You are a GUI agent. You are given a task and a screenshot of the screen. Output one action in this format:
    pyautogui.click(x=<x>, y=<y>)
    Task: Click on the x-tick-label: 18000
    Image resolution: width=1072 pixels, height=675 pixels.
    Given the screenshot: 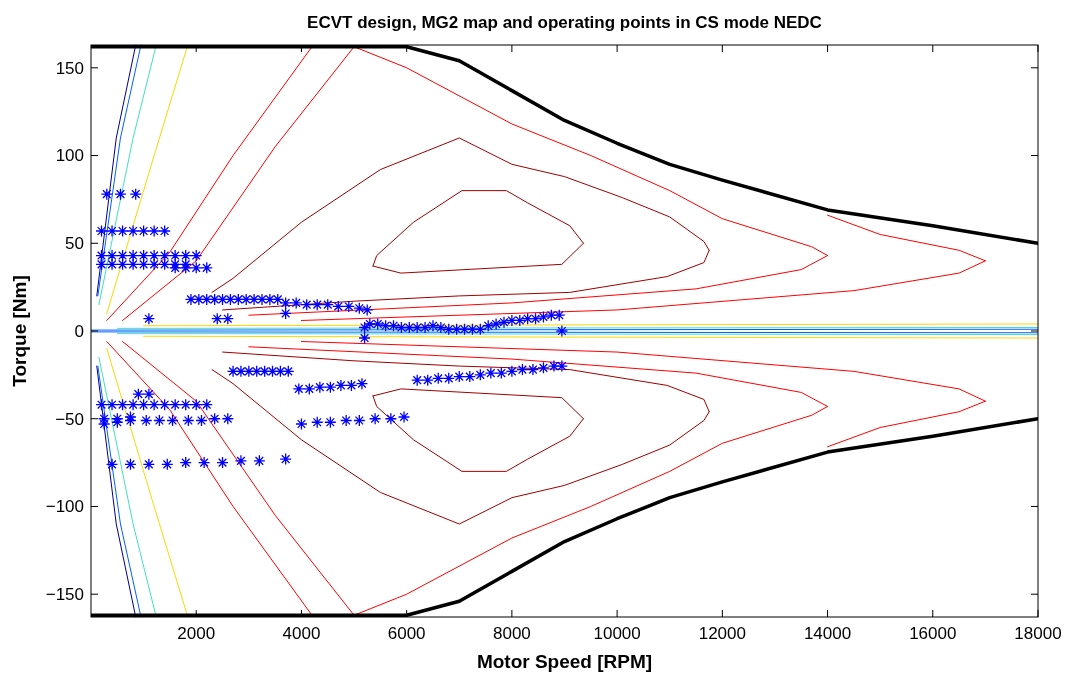 What is the action you would take?
    pyautogui.click(x=1038, y=633)
    